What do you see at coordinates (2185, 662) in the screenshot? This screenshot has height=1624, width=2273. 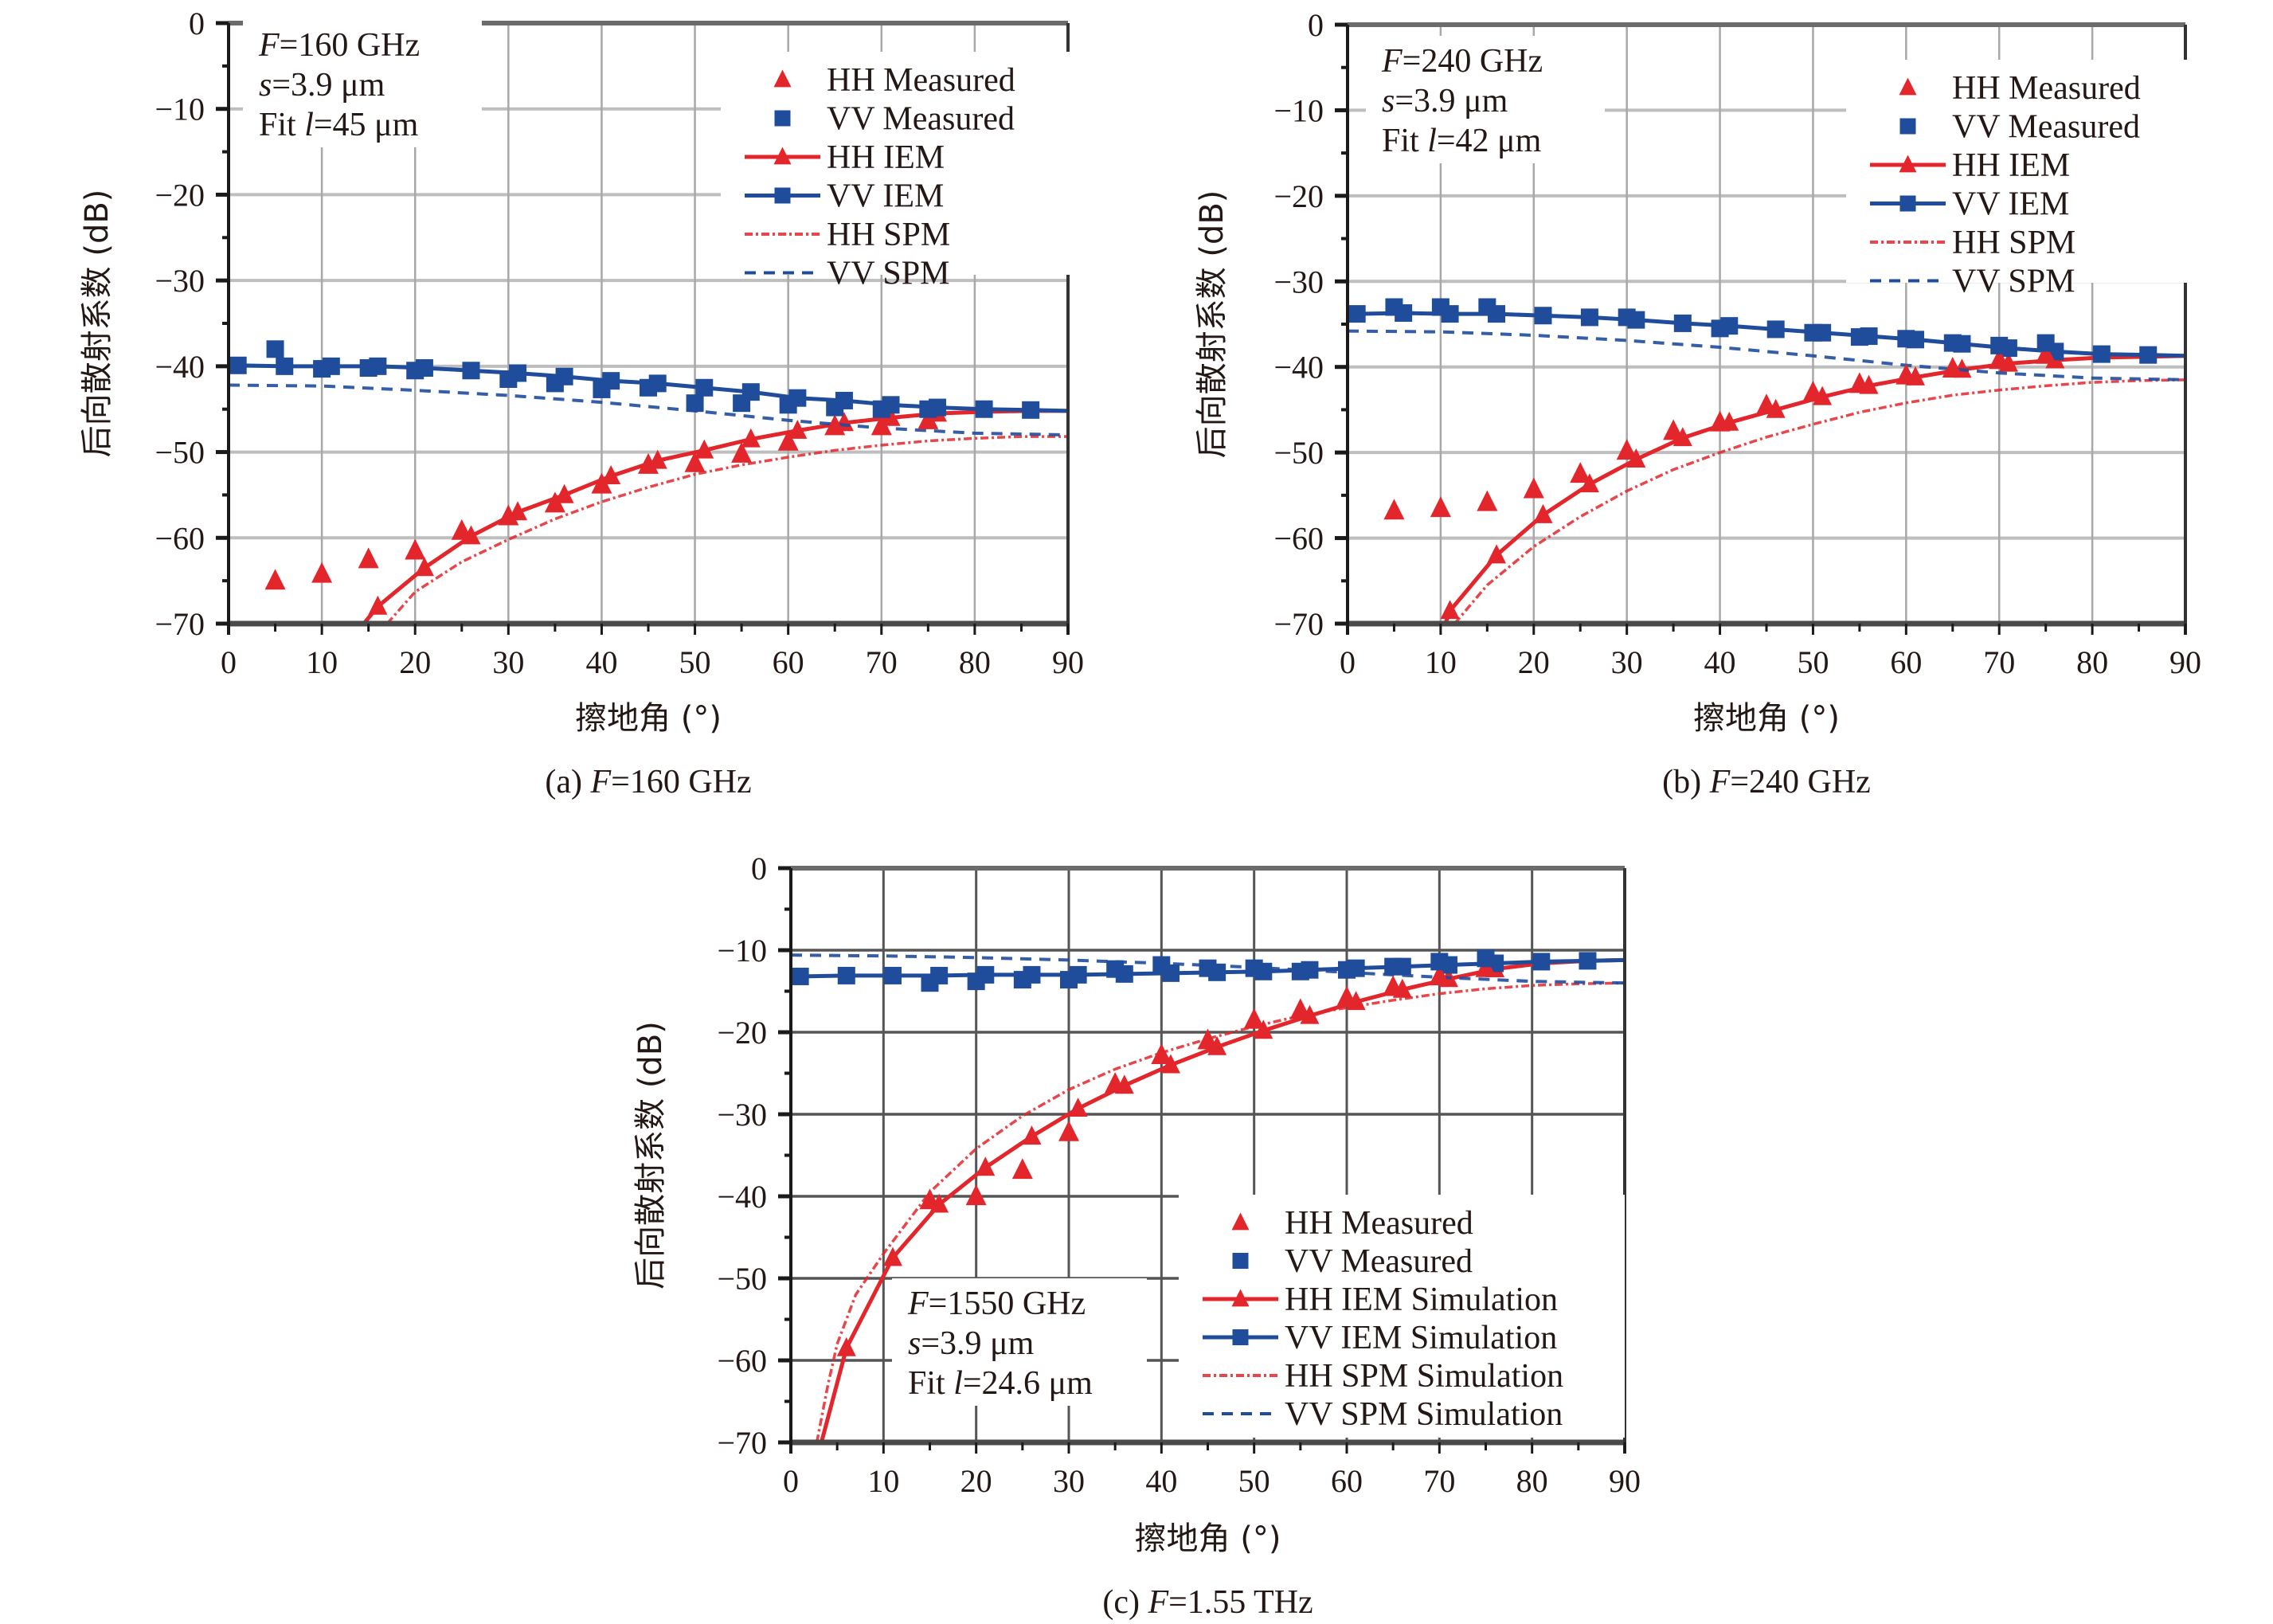 I see `x-tick-label: 90` at bounding box center [2185, 662].